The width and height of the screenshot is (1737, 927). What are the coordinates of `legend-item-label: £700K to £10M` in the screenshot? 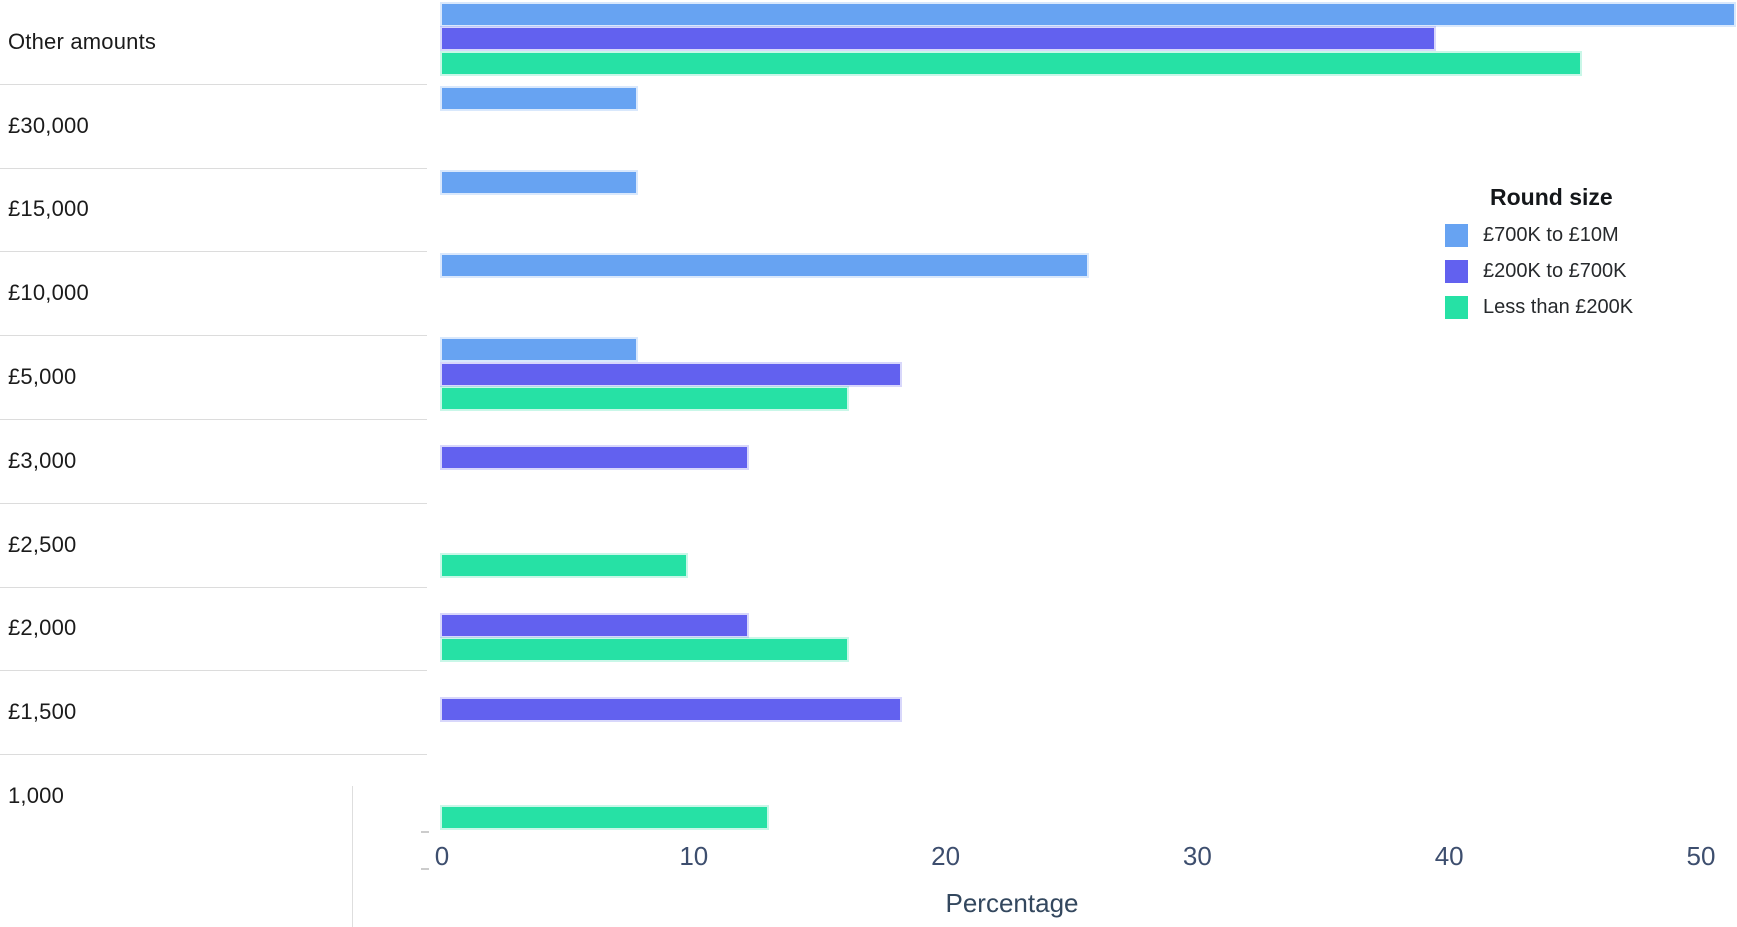 It's located at (1551, 235).